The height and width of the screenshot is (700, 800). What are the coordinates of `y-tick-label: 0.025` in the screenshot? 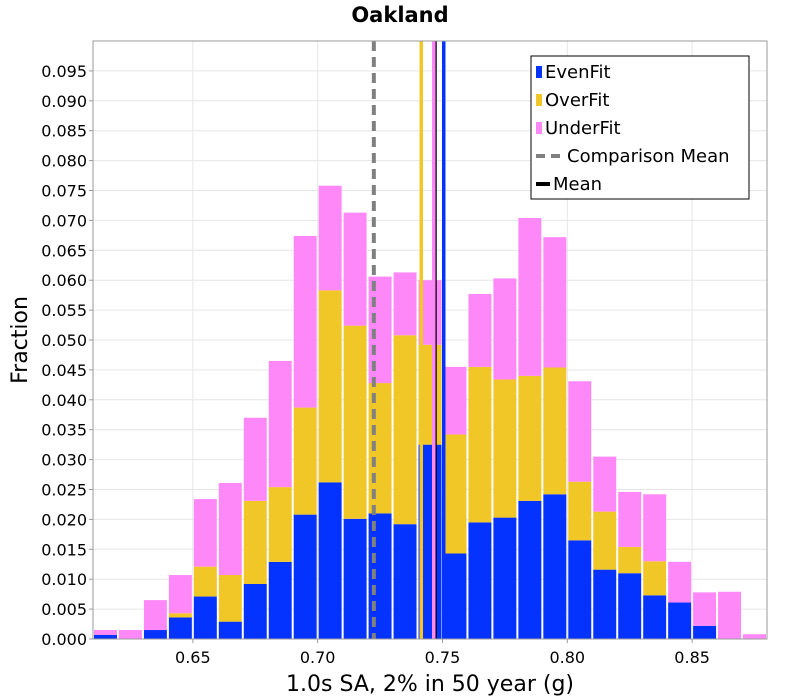 It's located at (64, 490).